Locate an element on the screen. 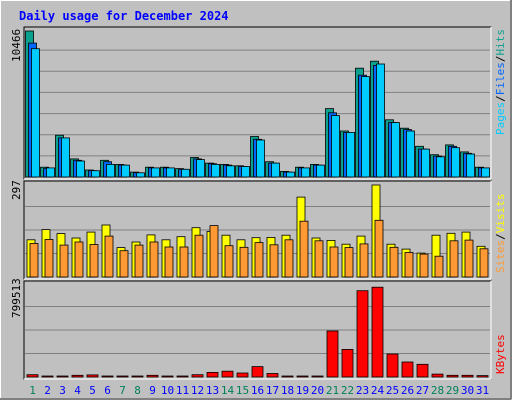  x-tick-label-day-25: 25 is located at coordinates (392, 390).